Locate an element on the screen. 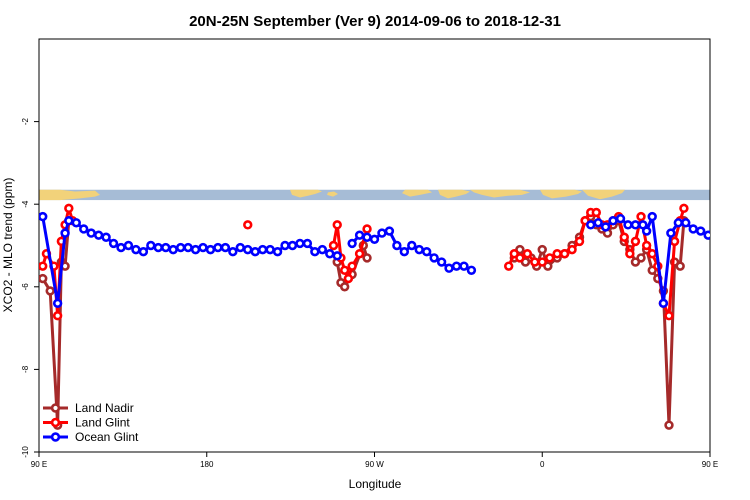 The width and height of the screenshot is (750, 500). legend-label: Land Glint is located at coordinates (102, 423).